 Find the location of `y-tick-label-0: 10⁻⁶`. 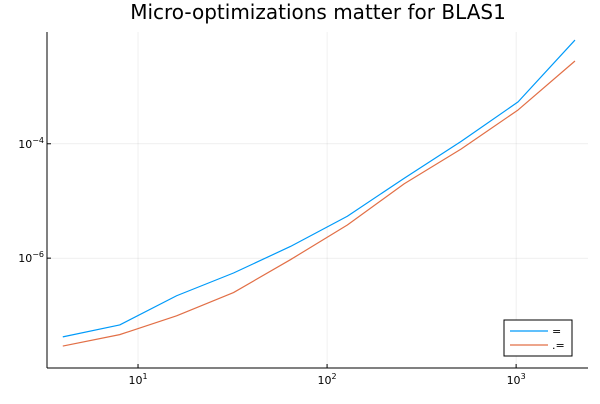

y-tick-label-0: 10⁻⁶ is located at coordinates (31, 257).